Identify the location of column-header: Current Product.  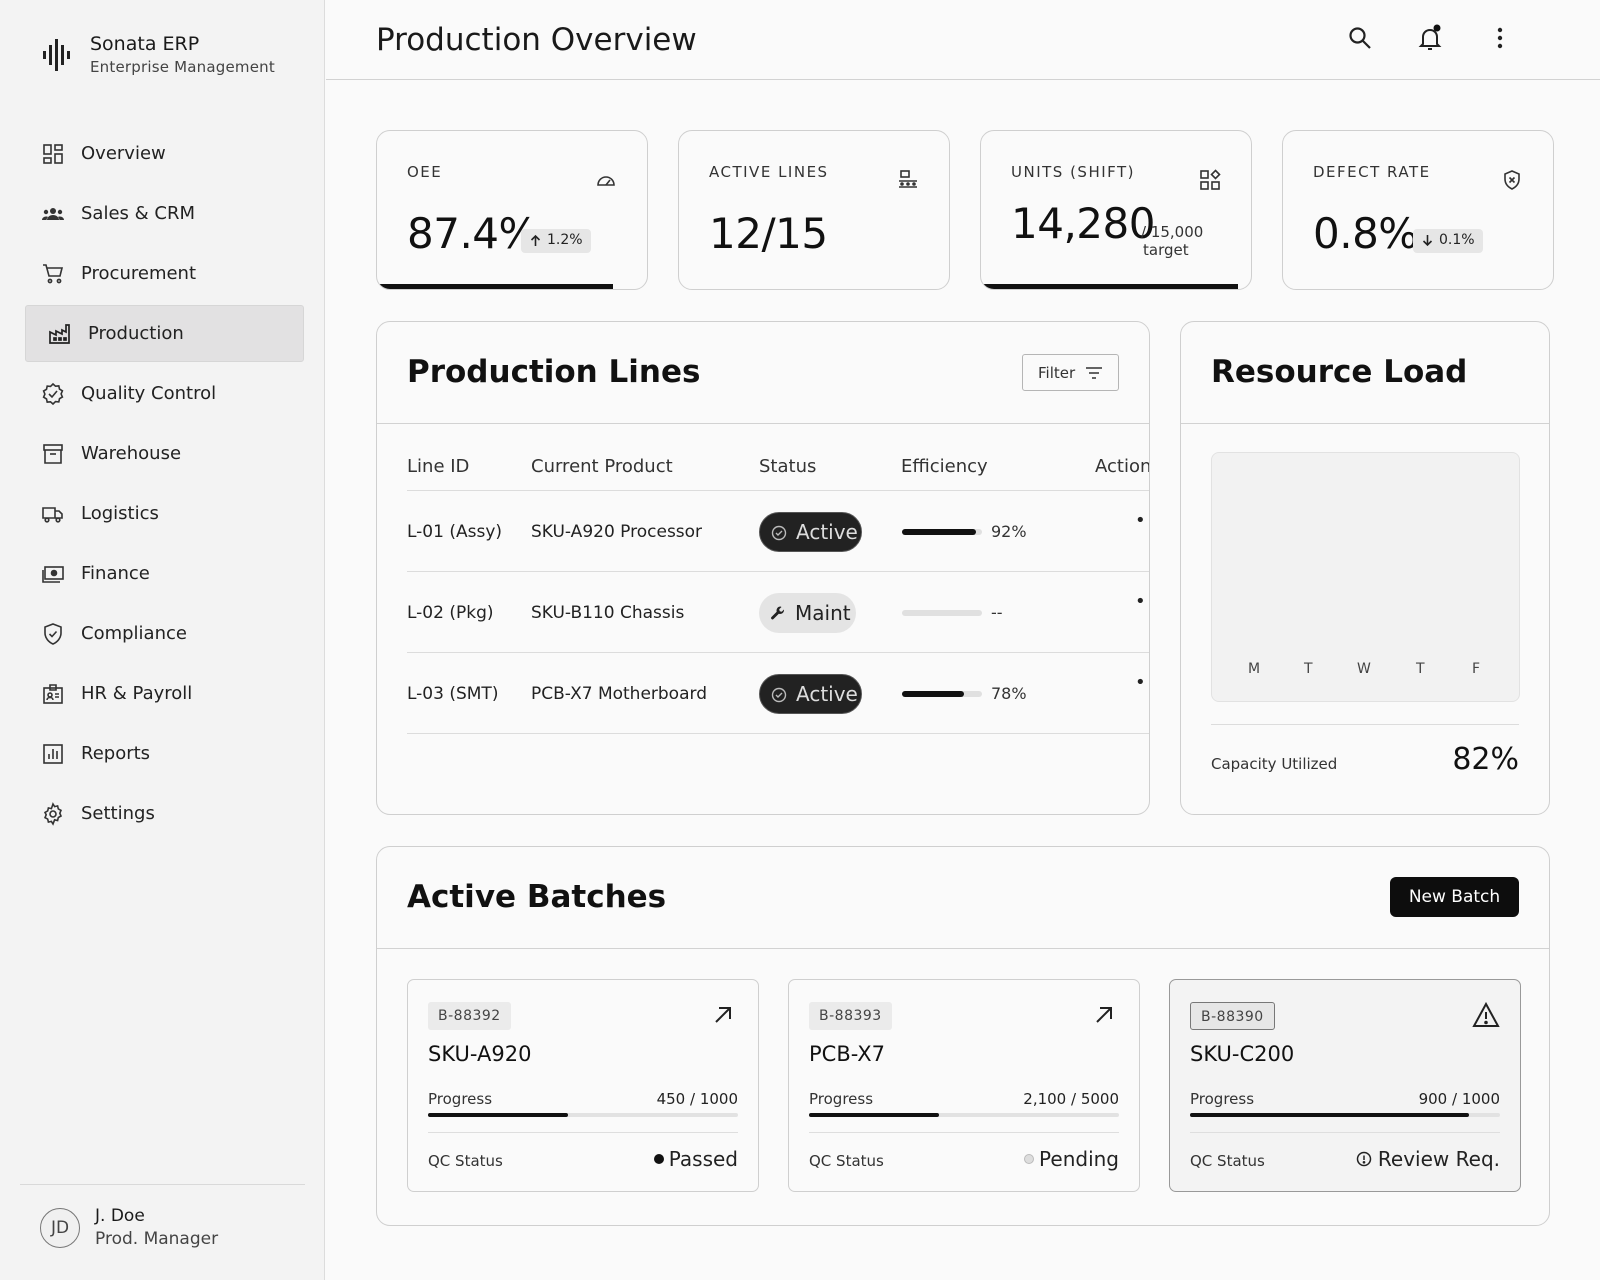
(602, 466).